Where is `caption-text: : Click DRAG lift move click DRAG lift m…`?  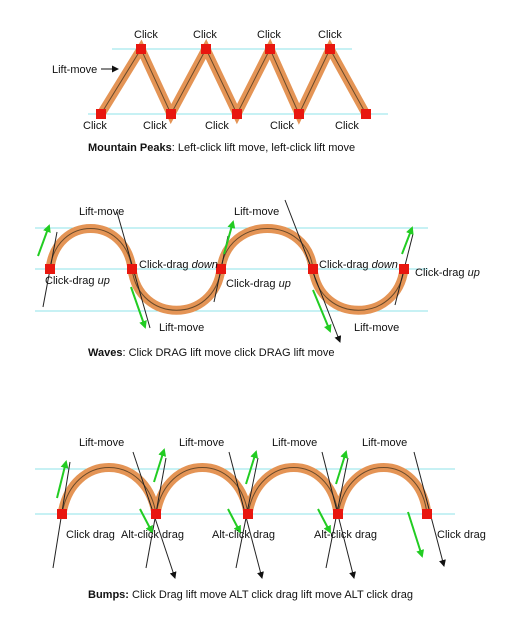 caption-text: : Click DRAG lift move click DRAG lift m… is located at coordinates (228, 353).